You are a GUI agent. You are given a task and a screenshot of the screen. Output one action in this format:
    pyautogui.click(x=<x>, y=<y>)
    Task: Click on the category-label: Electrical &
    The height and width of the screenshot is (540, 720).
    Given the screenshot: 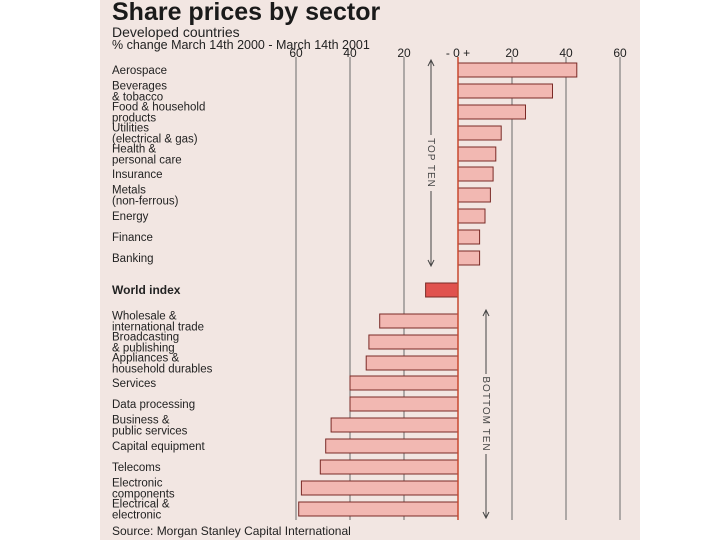 What is the action you would take?
    pyautogui.click(x=141, y=505)
    